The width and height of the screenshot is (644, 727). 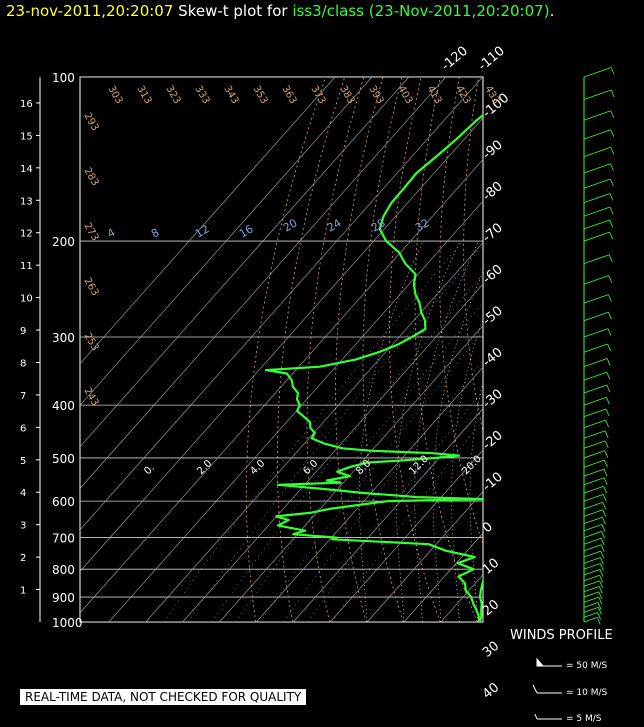 What do you see at coordinates (23, 526) in the screenshot?
I see `altitude-label-3: 3` at bounding box center [23, 526].